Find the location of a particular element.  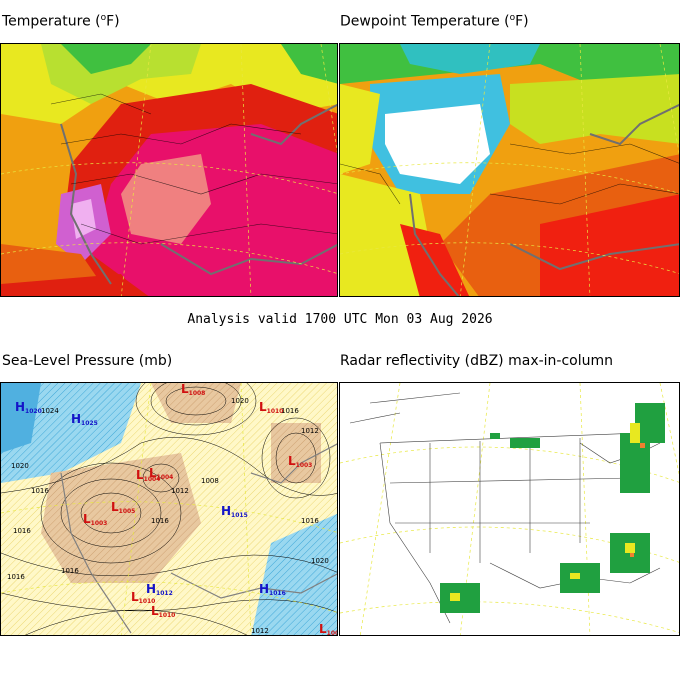

pressure-center-value: 1005 is located at coordinates (127, 511).